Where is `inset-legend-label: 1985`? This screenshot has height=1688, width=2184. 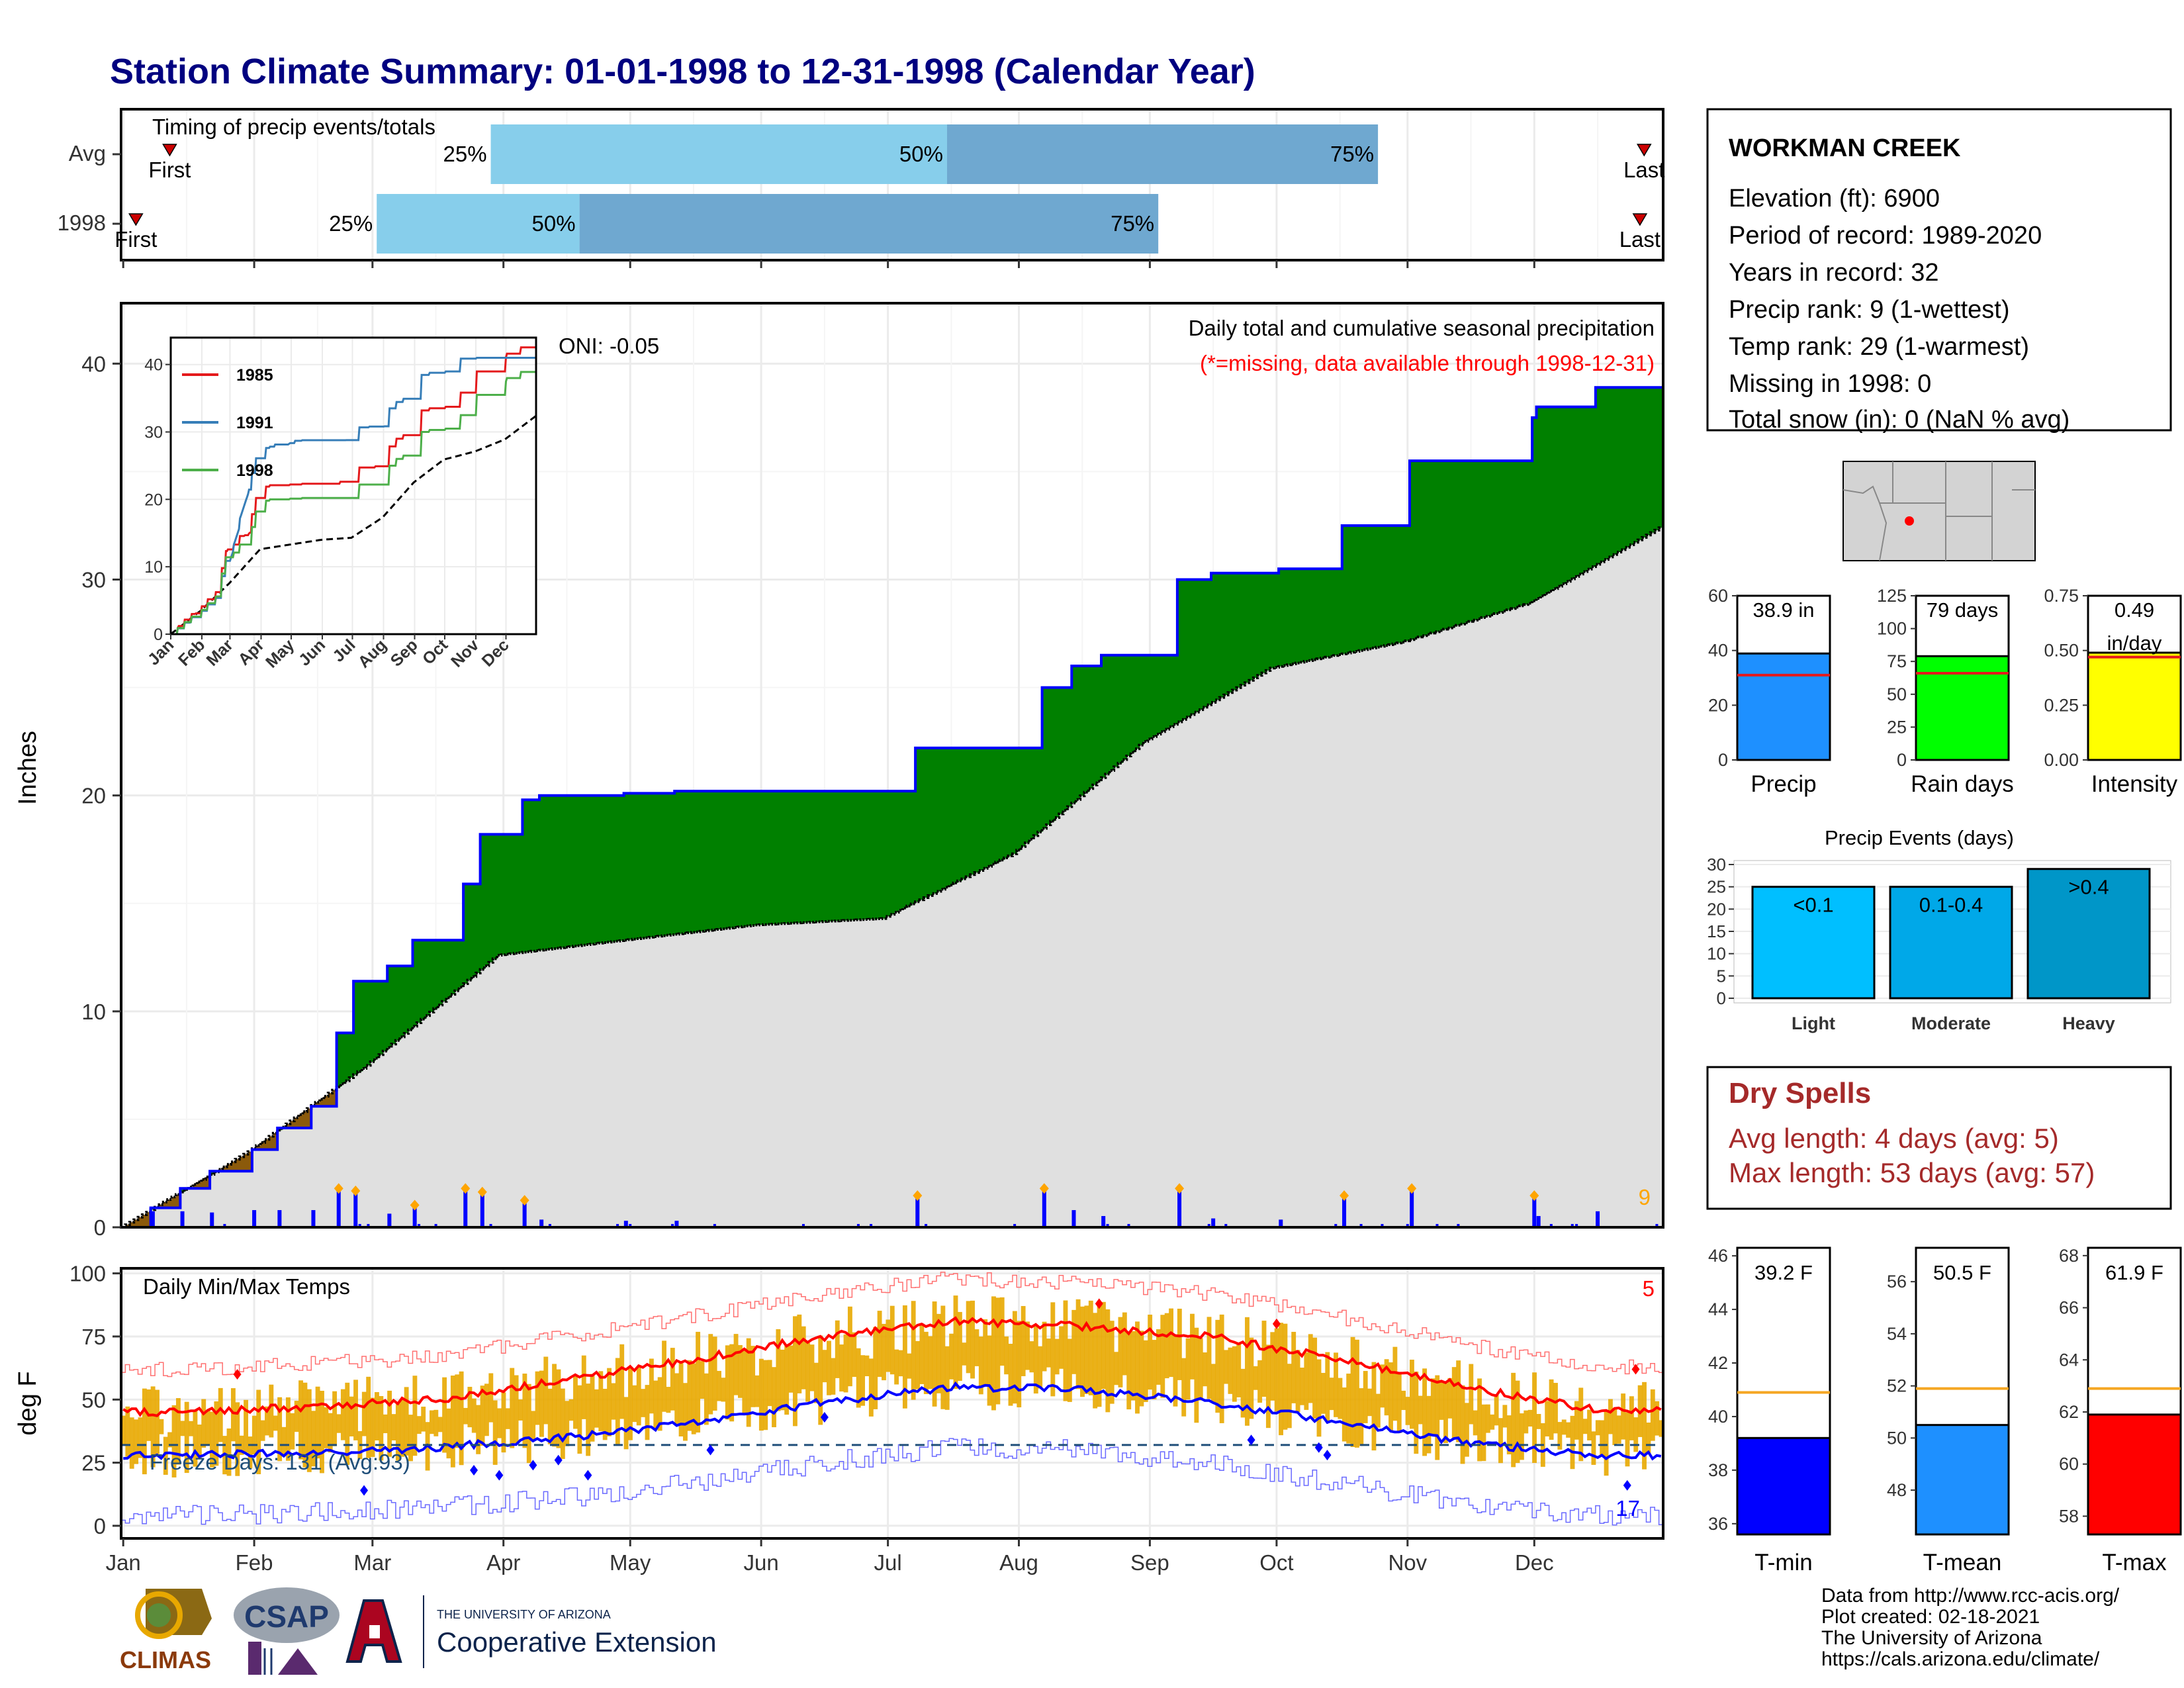
inset-legend-label: 1985 is located at coordinates (255, 375).